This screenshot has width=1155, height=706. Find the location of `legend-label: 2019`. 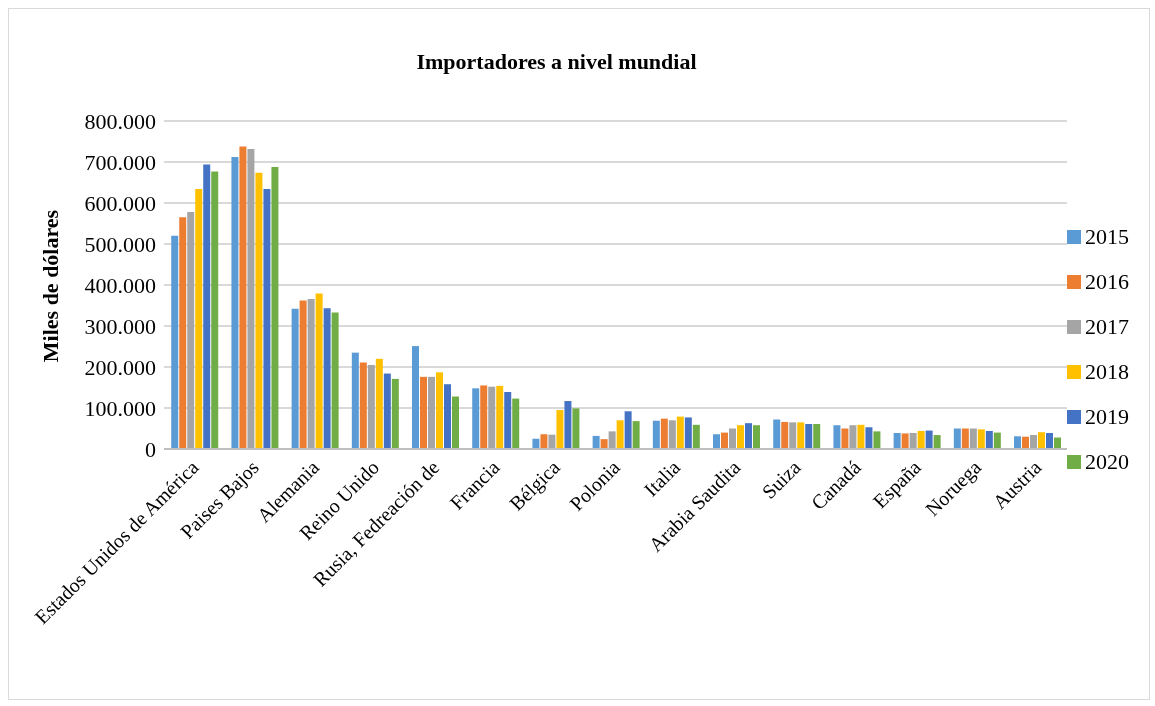

legend-label: 2019 is located at coordinates (1107, 416).